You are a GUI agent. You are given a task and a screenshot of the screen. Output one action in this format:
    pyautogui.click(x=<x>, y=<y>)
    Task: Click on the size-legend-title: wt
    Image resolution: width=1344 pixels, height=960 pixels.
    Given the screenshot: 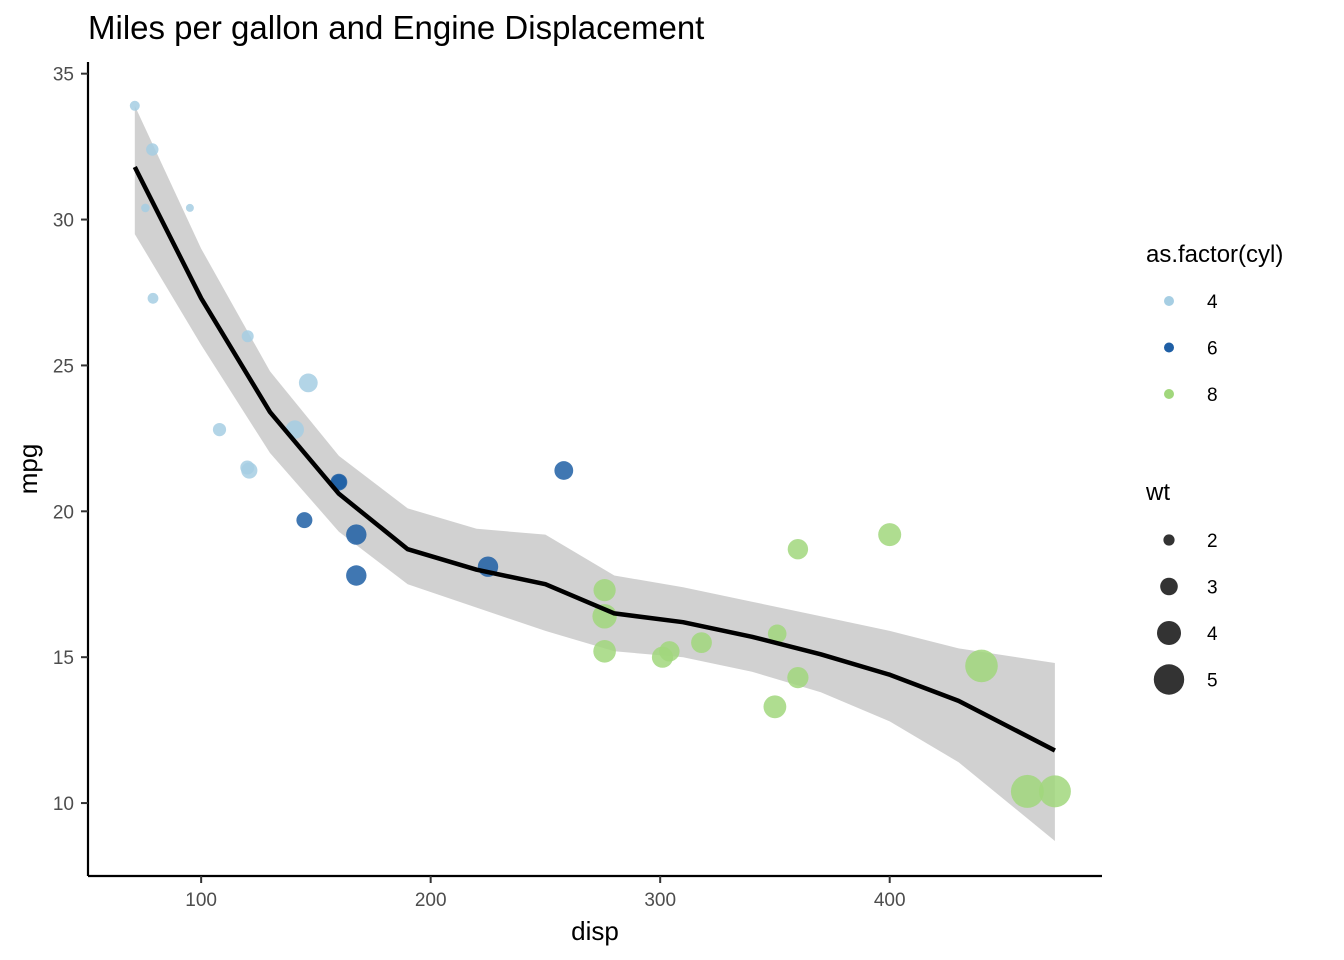 What is the action you would take?
    pyautogui.click(x=1157, y=492)
    